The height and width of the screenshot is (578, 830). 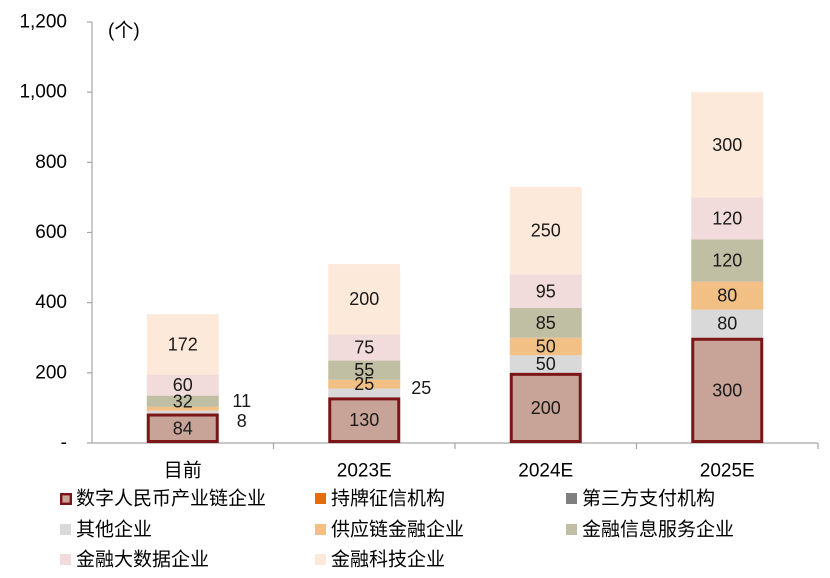 I want to click on data-label-4-0: 11, so click(x=241, y=401).